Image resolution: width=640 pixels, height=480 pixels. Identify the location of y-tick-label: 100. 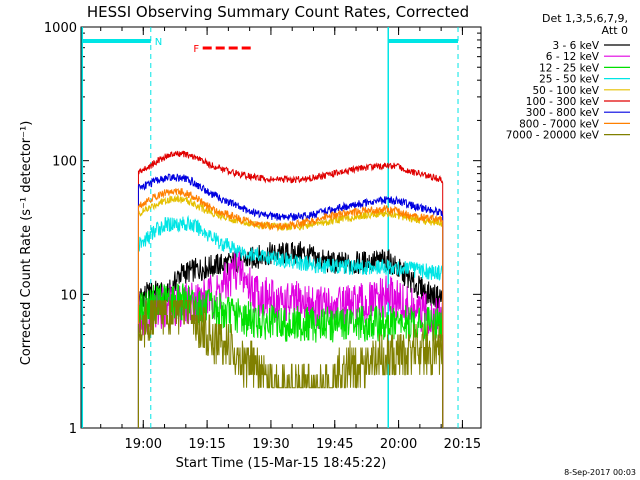
(64, 162).